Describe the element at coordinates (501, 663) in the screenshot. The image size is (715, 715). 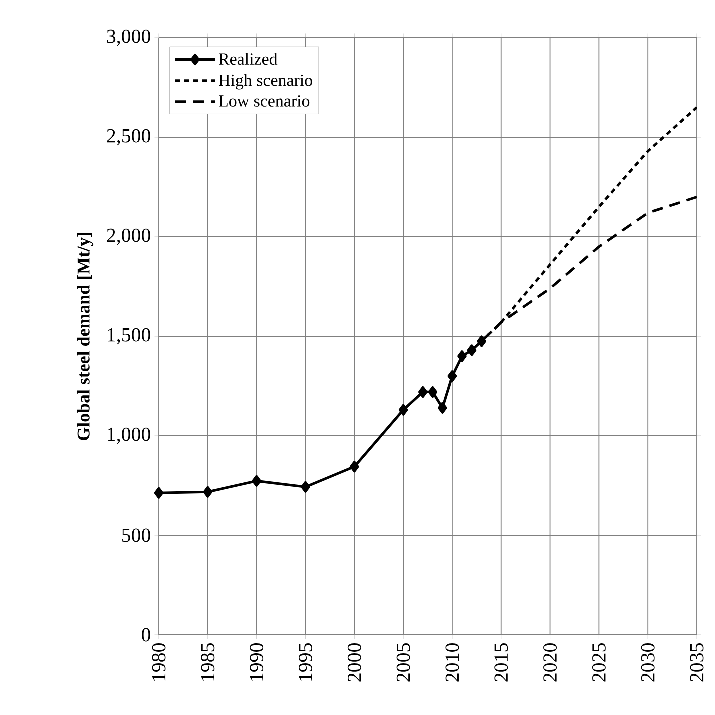
I see `x-tick-label: 2015` at that location.